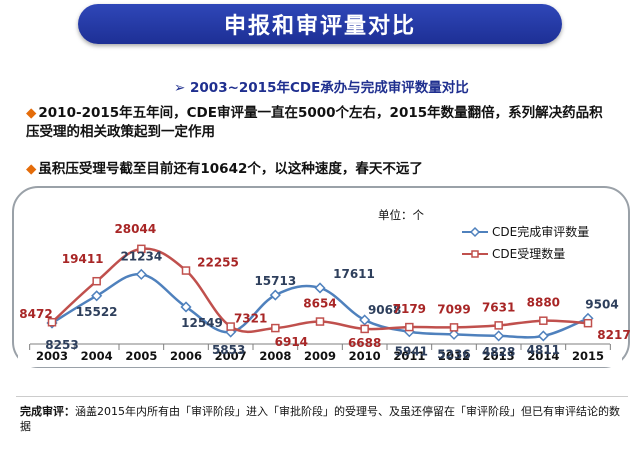 The image size is (640, 452). What do you see at coordinates (365, 356) in the screenshot?
I see `x-tick-label: 2010` at bounding box center [365, 356].